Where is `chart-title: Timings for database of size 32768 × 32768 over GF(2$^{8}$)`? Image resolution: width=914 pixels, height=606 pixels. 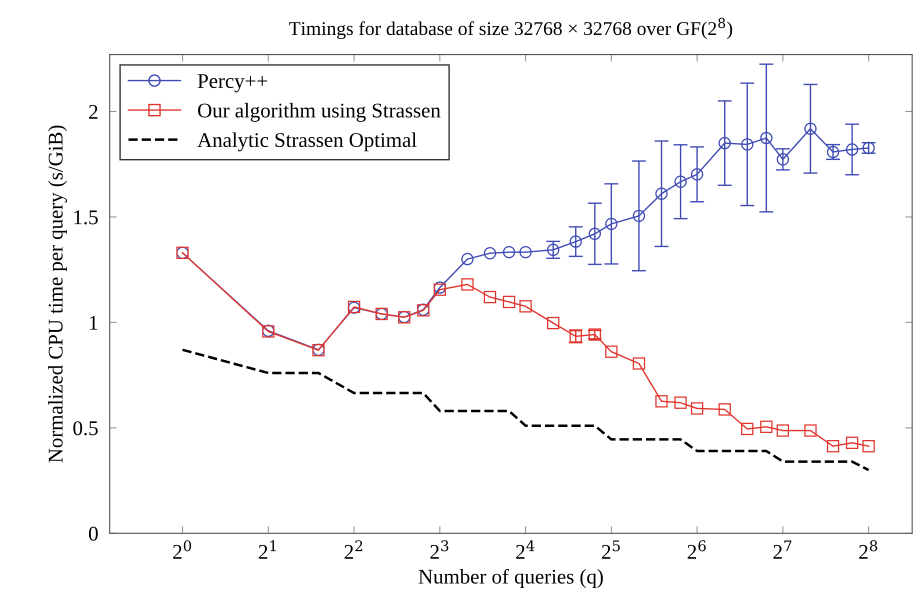
chart-title: Timings for database of size 32768 × 32768 over GF(2$^{8}$) is located at coordinates (510, 29).